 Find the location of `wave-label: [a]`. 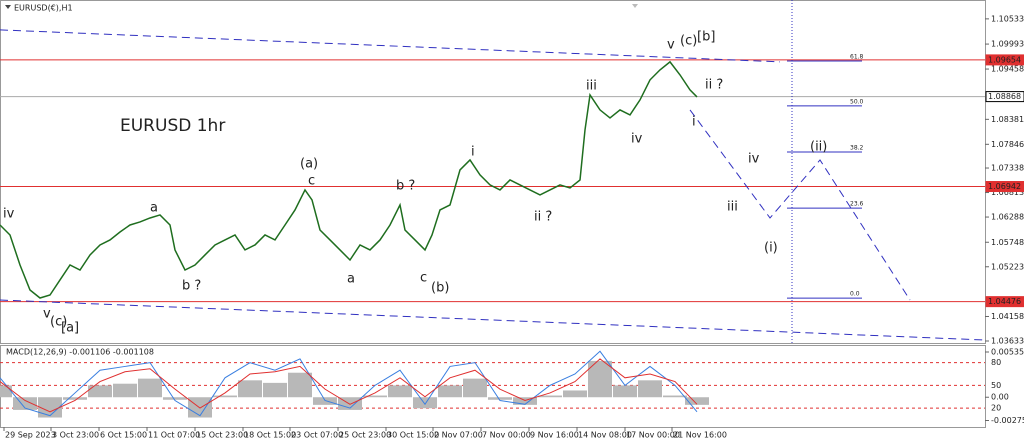

wave-label: [a] is located at coordinates (70, 328).